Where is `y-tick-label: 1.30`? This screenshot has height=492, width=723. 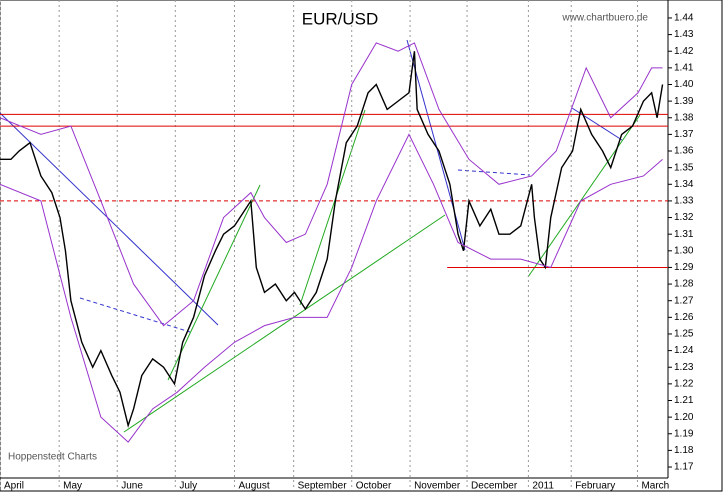
y-tick-label: 1.30 is located at coordinates (684, 250).